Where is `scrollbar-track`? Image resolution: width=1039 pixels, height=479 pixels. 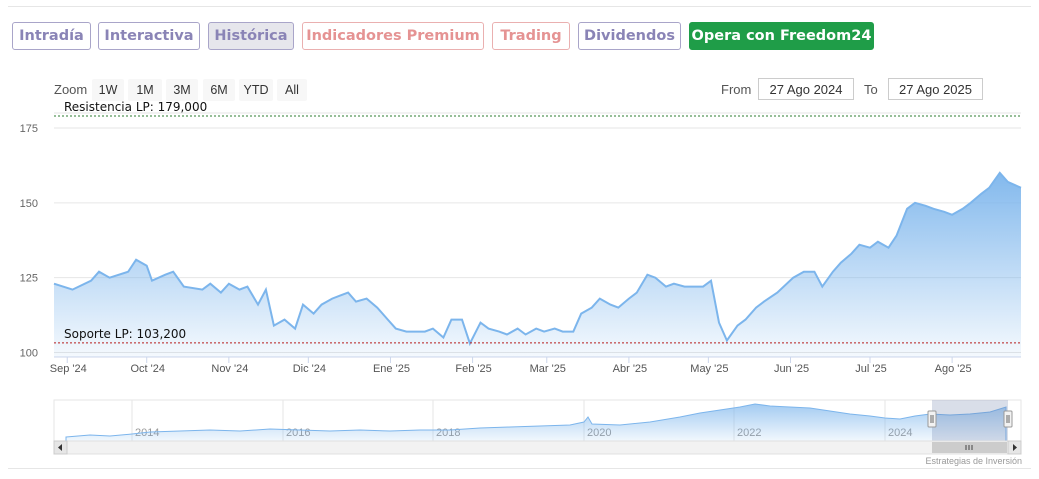 scrollbar-track is located at coordinates (537, 447).